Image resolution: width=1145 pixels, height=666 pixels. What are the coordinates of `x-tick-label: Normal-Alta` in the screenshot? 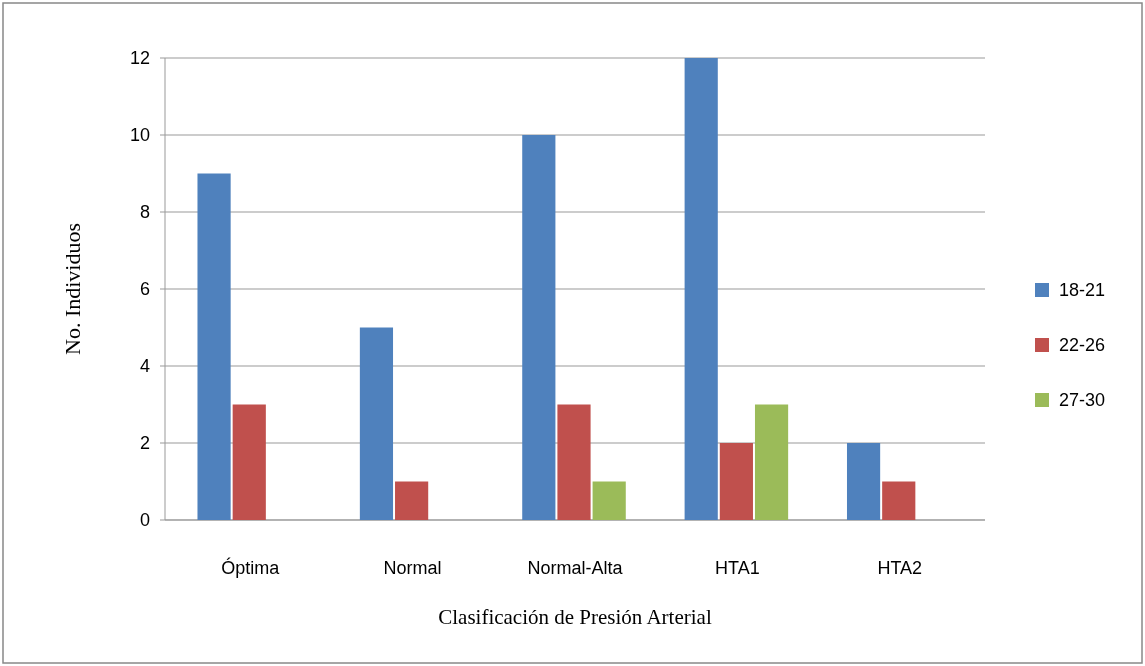 It's located at (575, 568).